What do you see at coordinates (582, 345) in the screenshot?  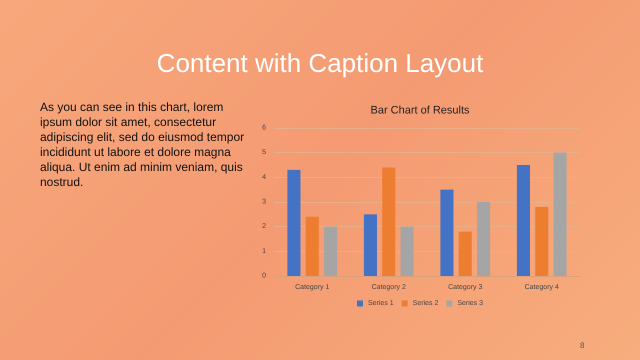 I see `text: 8` at bounding box center [582, 345].